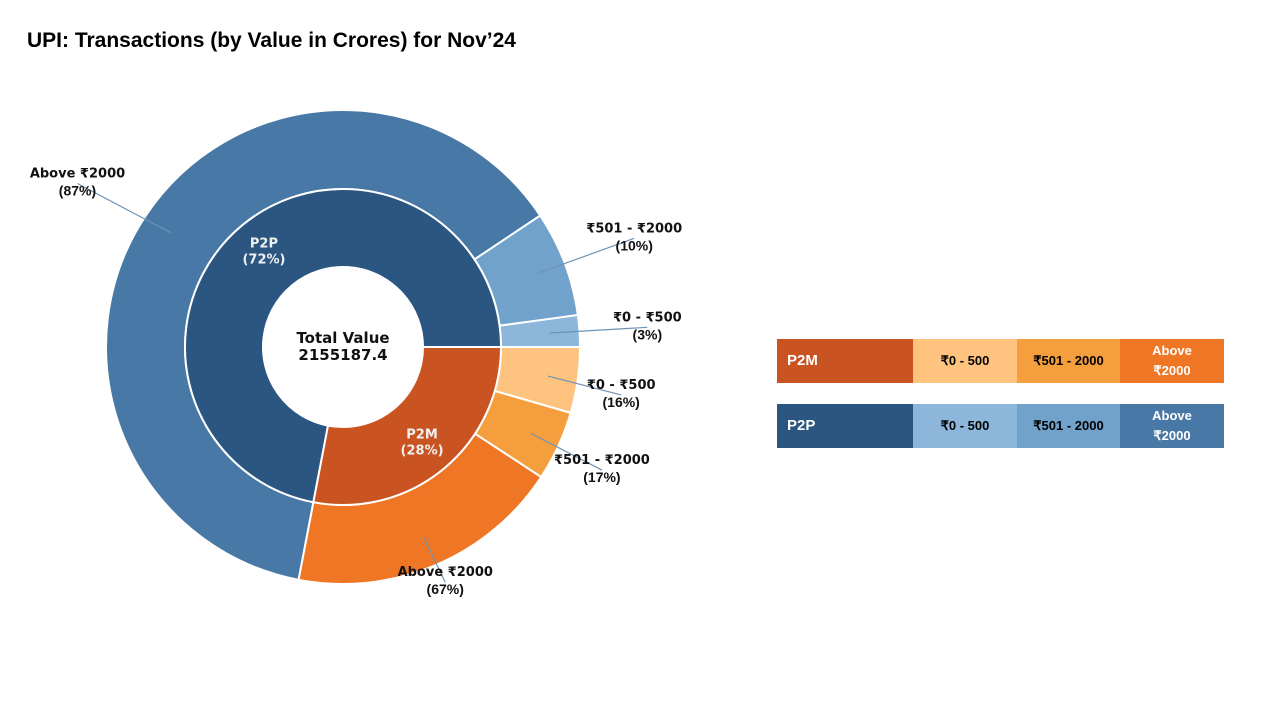 The image size is (1280, 722). Describe the element at coordinates (264, 243) in the screenshot. I see `inner-label-p2p: P2P` at that location.